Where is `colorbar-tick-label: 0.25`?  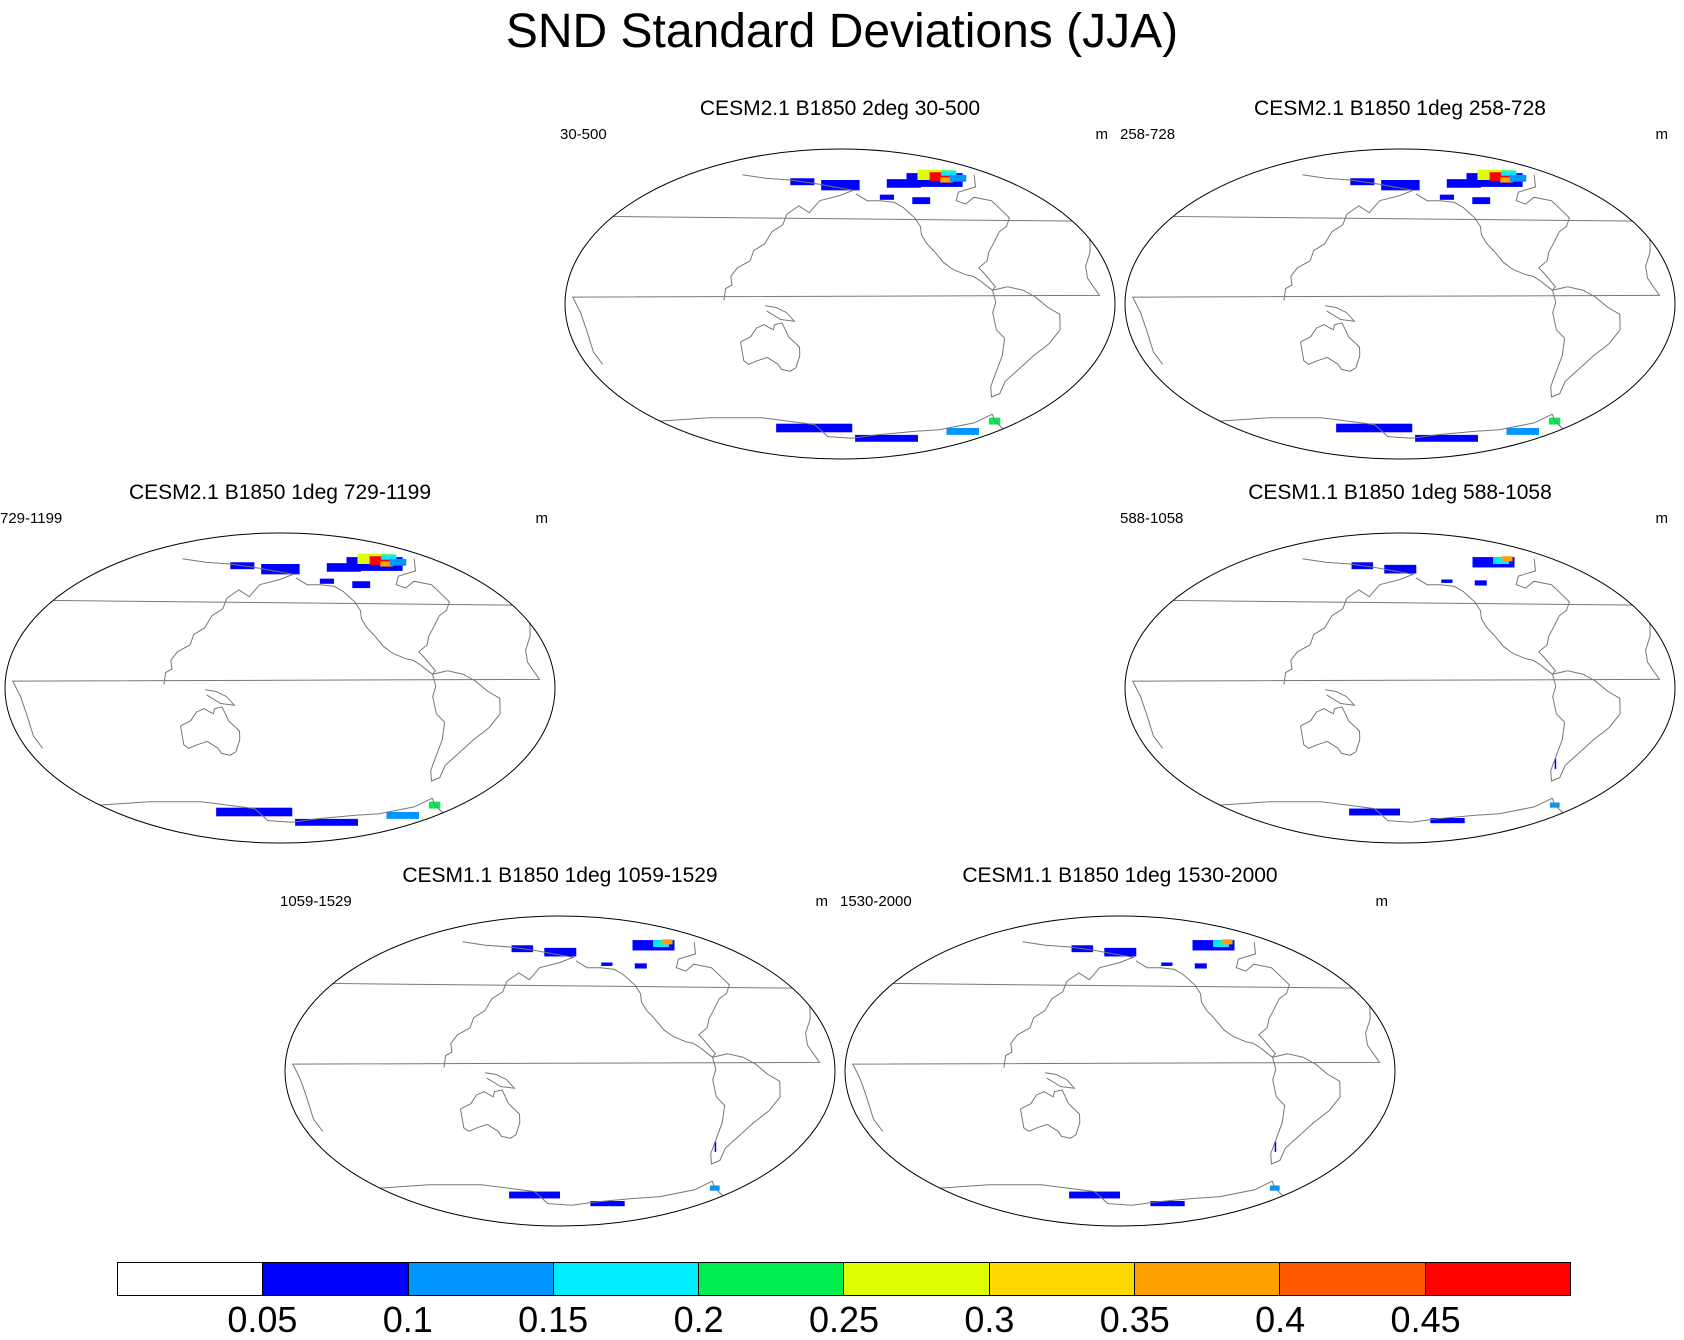 colorbar-tick-label: 0.25 is located at coordinates (844, 1319).